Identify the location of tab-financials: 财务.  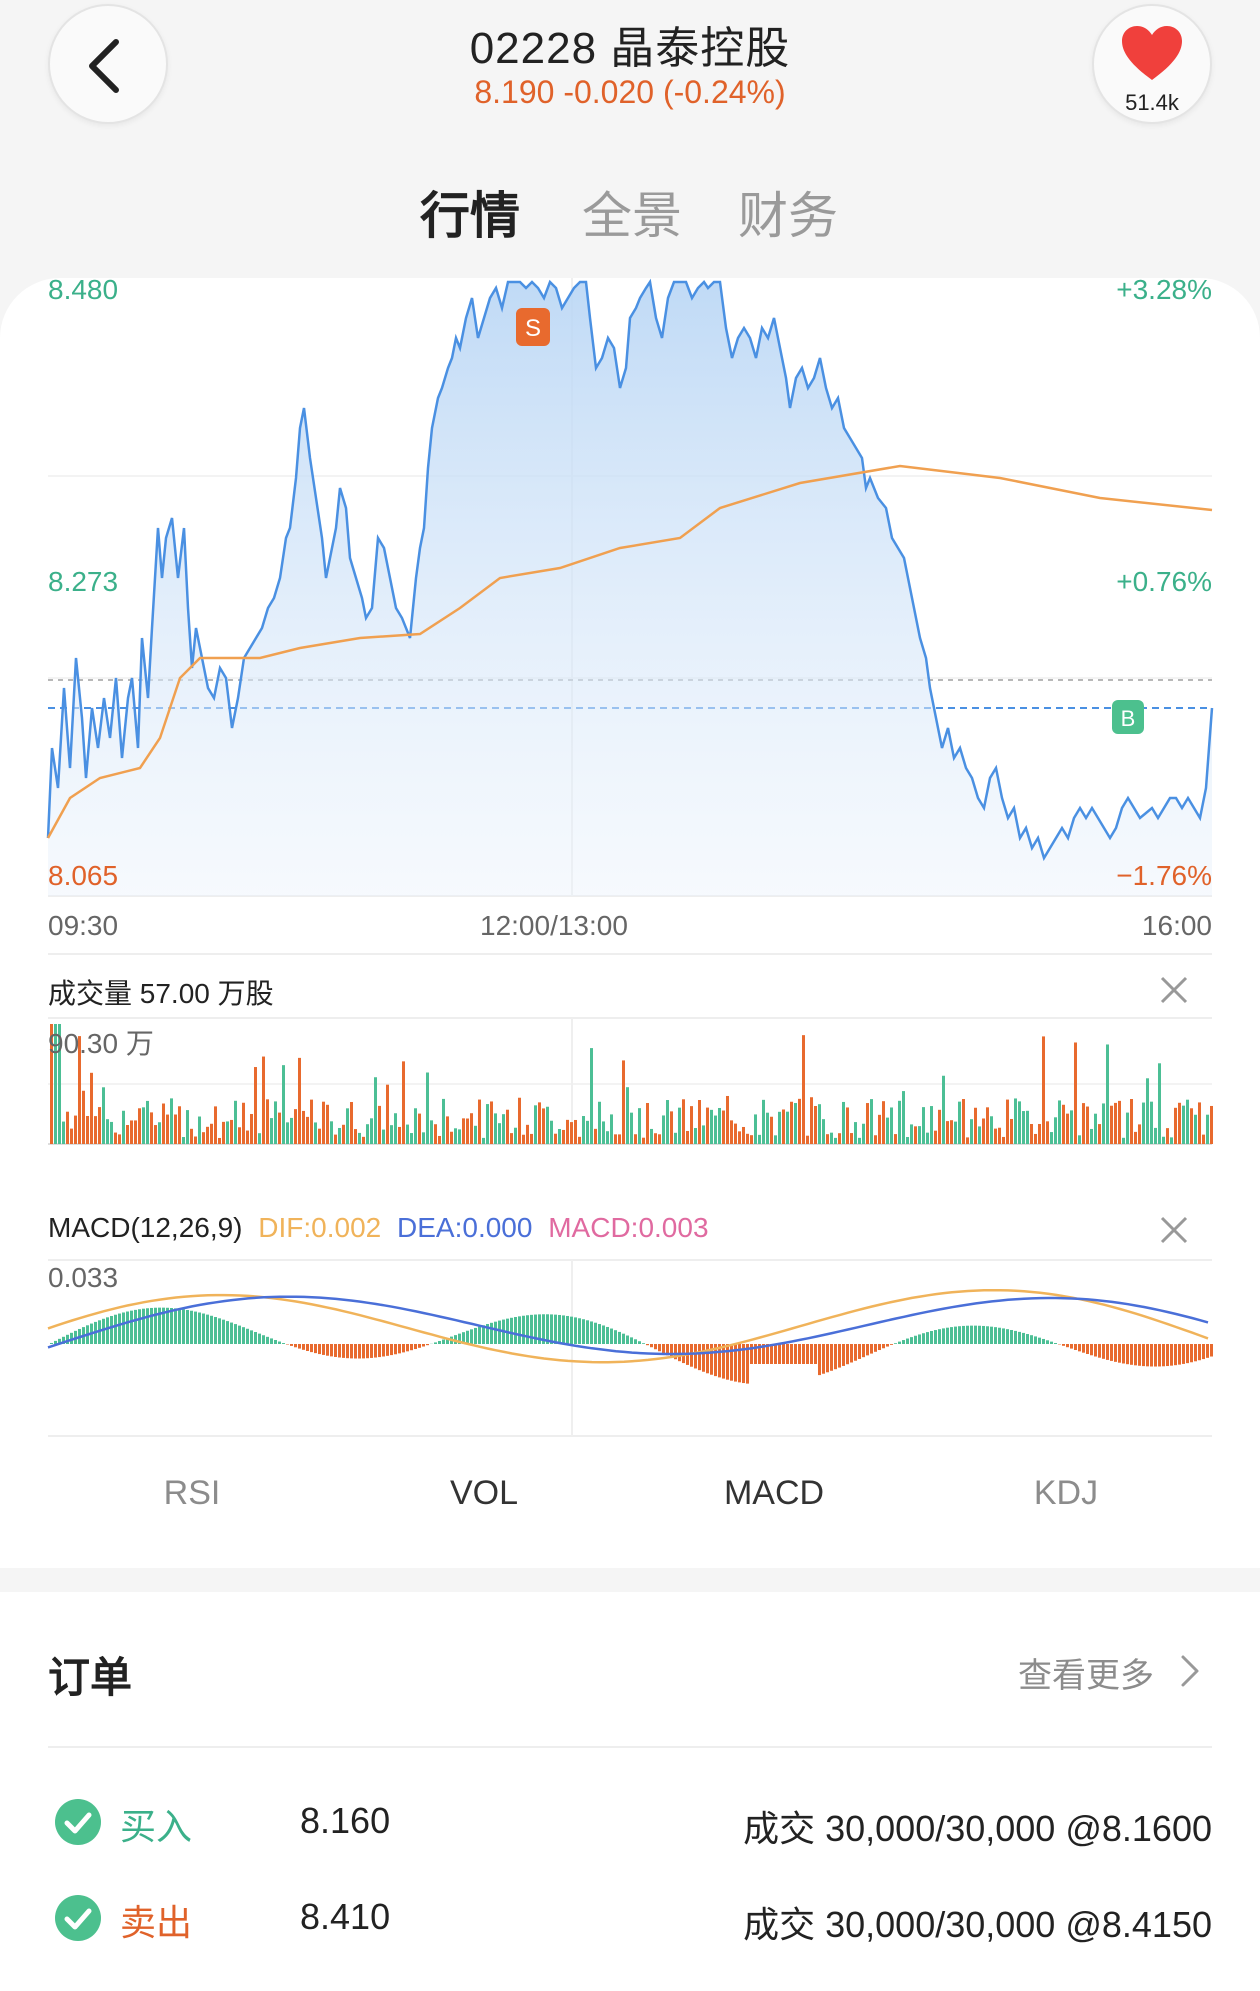
(788, 216).